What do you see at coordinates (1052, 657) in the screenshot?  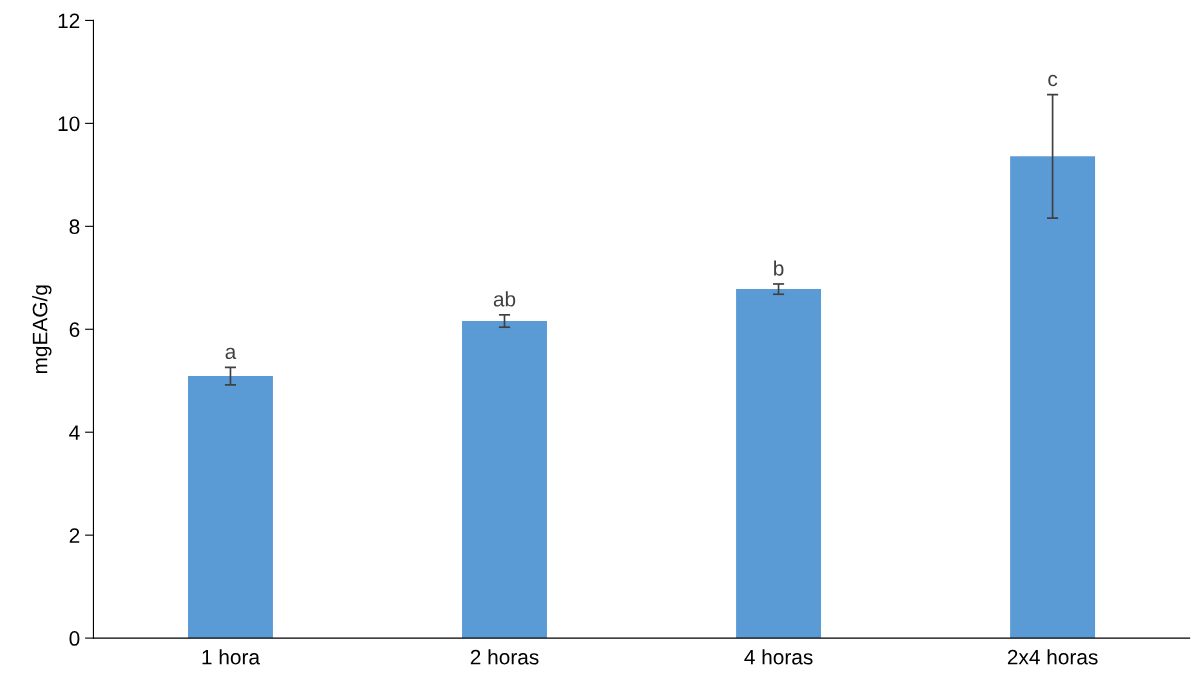 I see `x-tick-label: 2x4 horas` at bounding box center [1052, 657].